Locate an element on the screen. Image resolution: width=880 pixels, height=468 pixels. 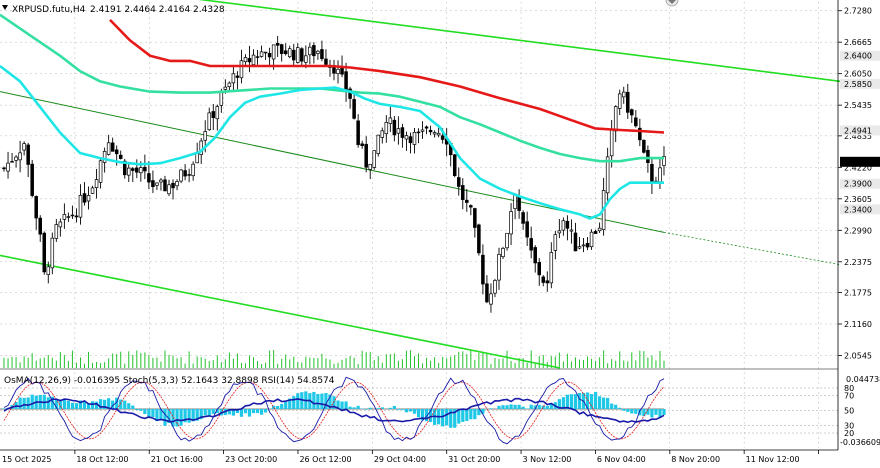
ohlc-values: 2.4191 2.4464 2.4164 2.4328 is located at coordinates (157, 10).